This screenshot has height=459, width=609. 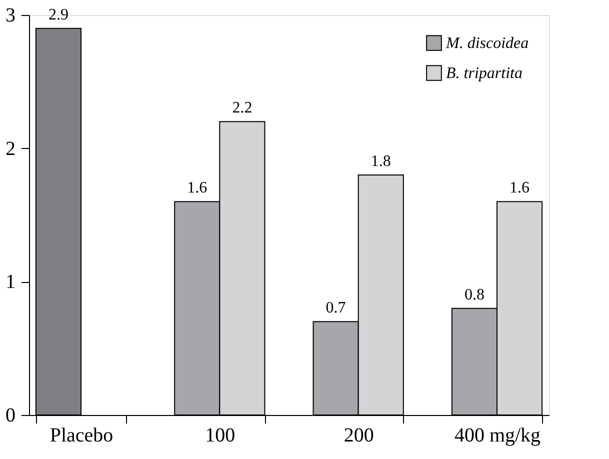 What do you see at coordinates (11, 149) in the screenshot?
I see `y-tick-label: 2` at bounding box center [11, 149].